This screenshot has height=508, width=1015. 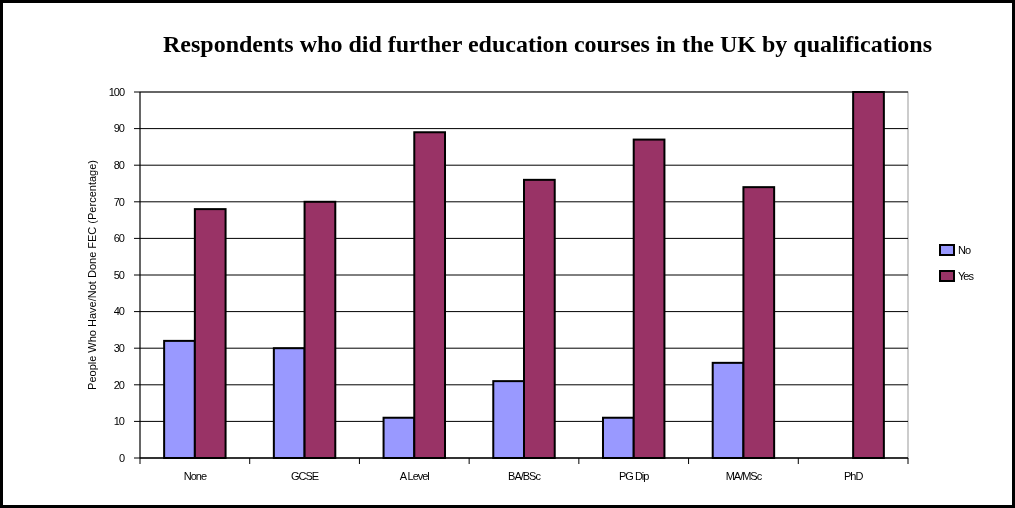 What do you see at coordinates (744, 476) in the screenshot?
I see `x-tick-label: MA/MSc` at bounding box center [744, 476].